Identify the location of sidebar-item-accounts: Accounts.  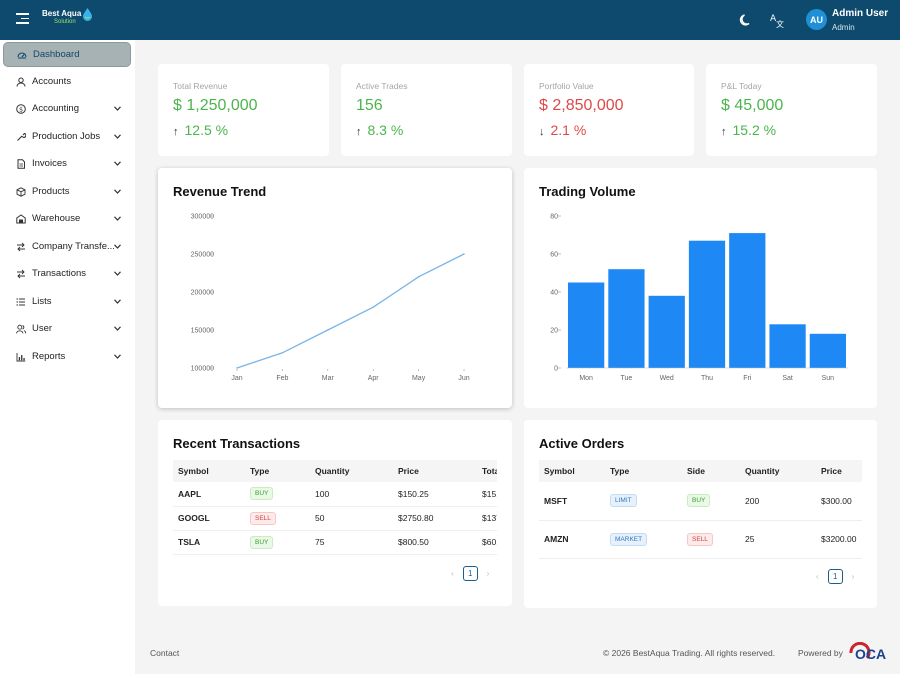
(67, 81).